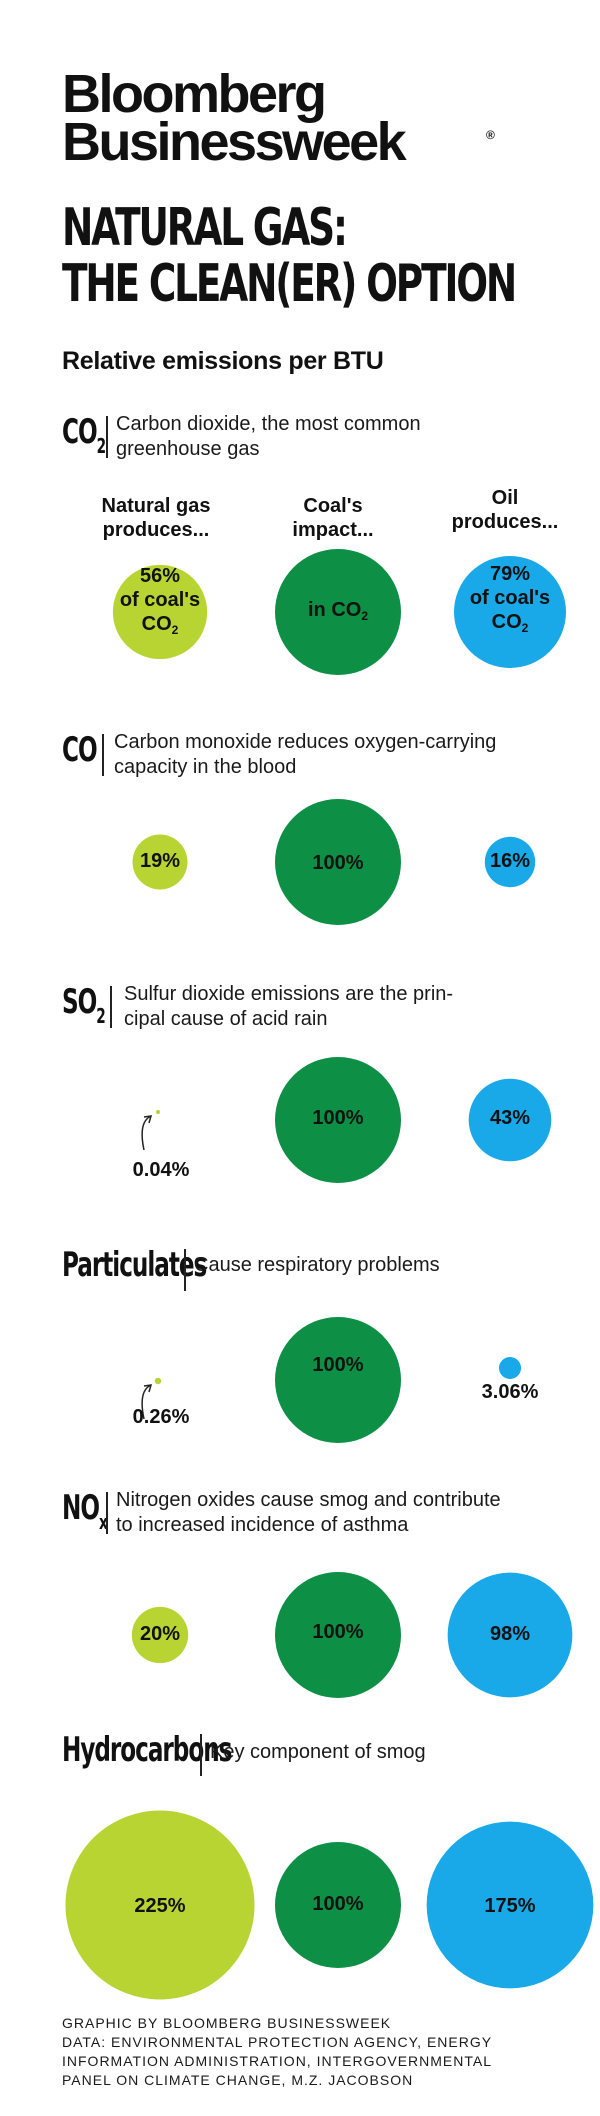 The image size is (600, 2116). Describe the element at coordinates (161, 1170) in the screenshot. I see `label-so2-natural-gas: 0.04%` at that location.